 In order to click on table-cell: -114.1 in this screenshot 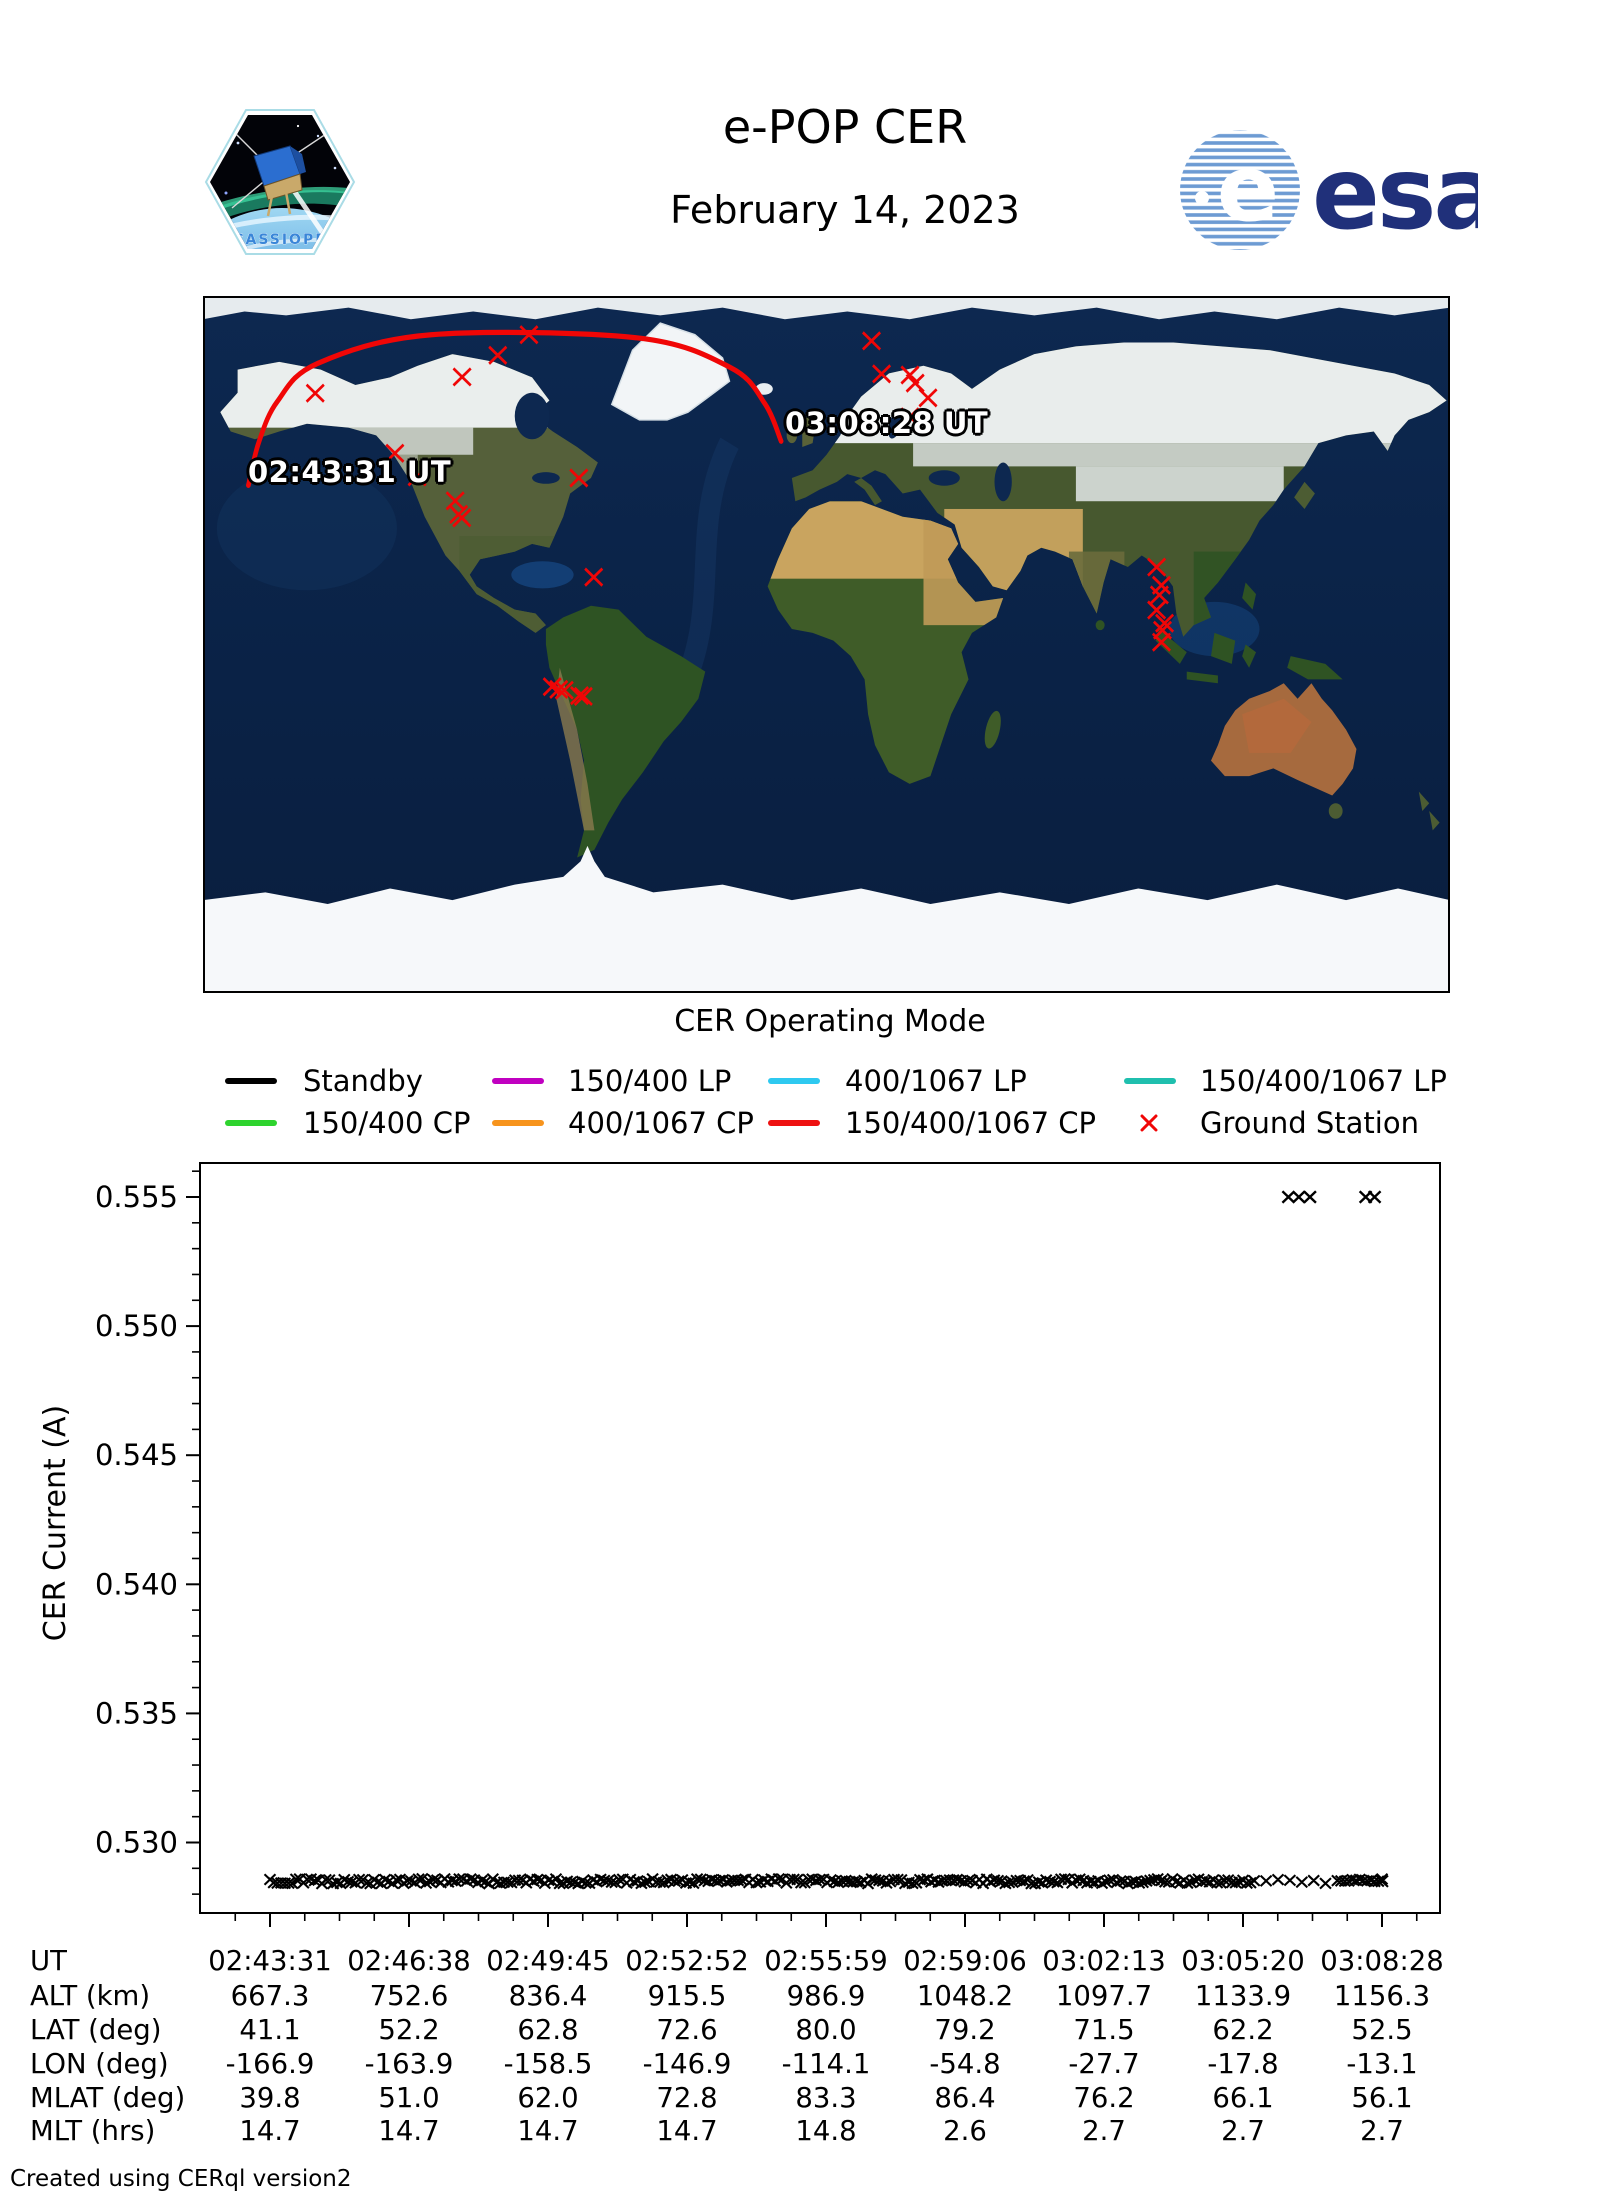, I will do `click(826, 2064)`.